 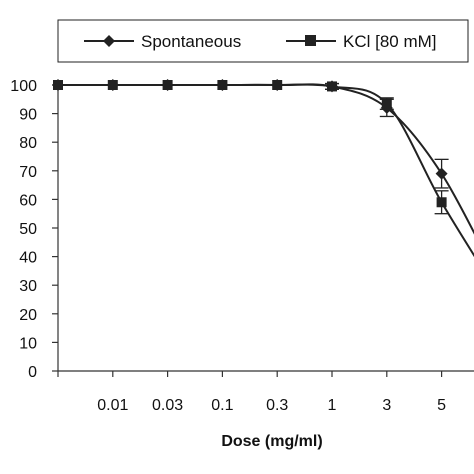 I want to click on legend-marker-spontaneous, so click(x=109, y=41).